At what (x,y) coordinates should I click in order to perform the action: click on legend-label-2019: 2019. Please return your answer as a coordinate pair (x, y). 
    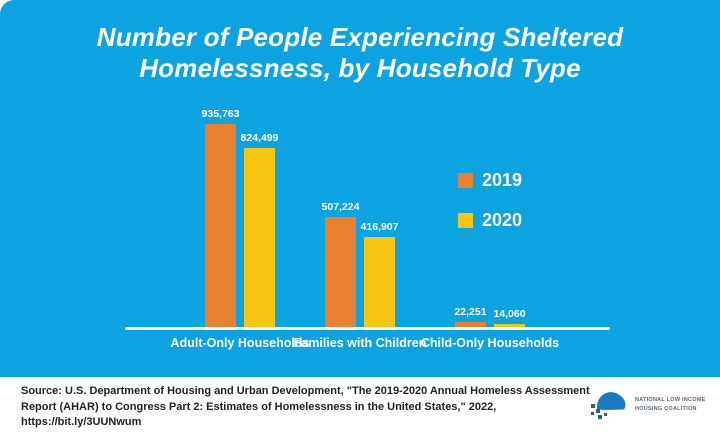
    Looking at the image, I should click on (502, 180).